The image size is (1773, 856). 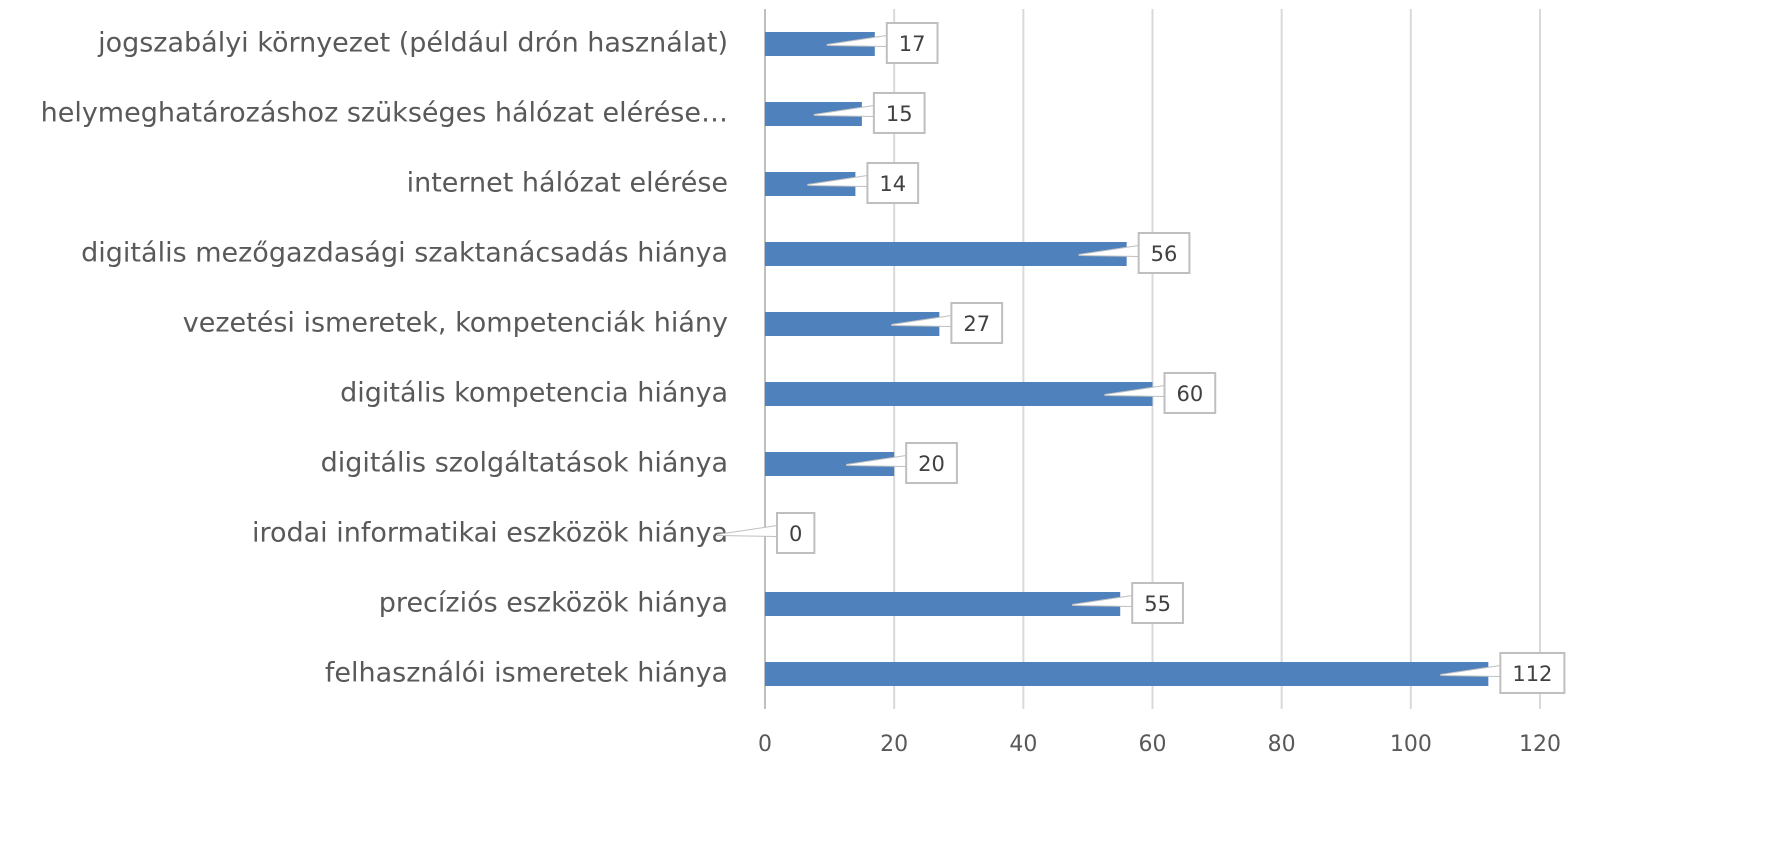 I want to click on data-label: 17, so click(x=912, y=44).